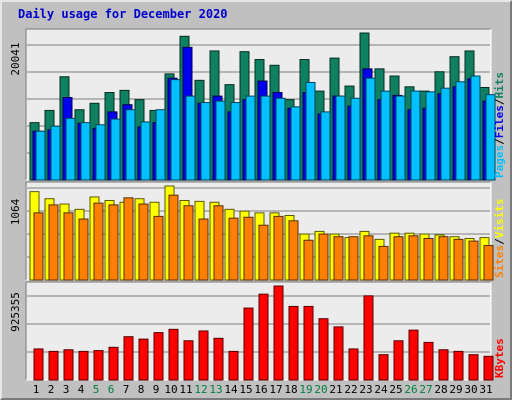 This screenshot has height=400, width=512. I want to click on day-label-30: 30, so click(470, 389).